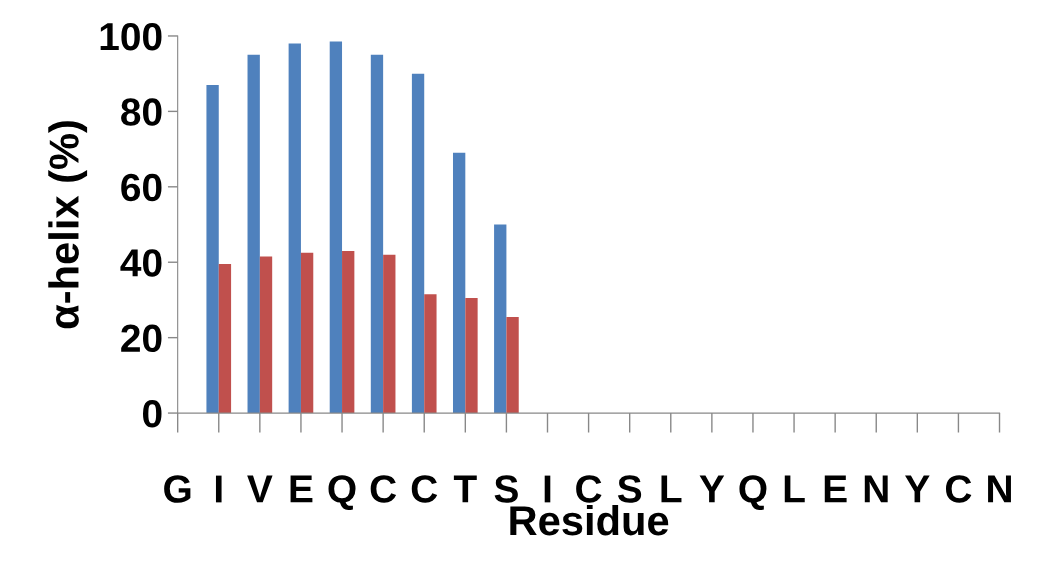  What do you see at coordinates (131, 36) in the screenshot?
I see `y-tick-label: 100` at bounding box center [131, 36].